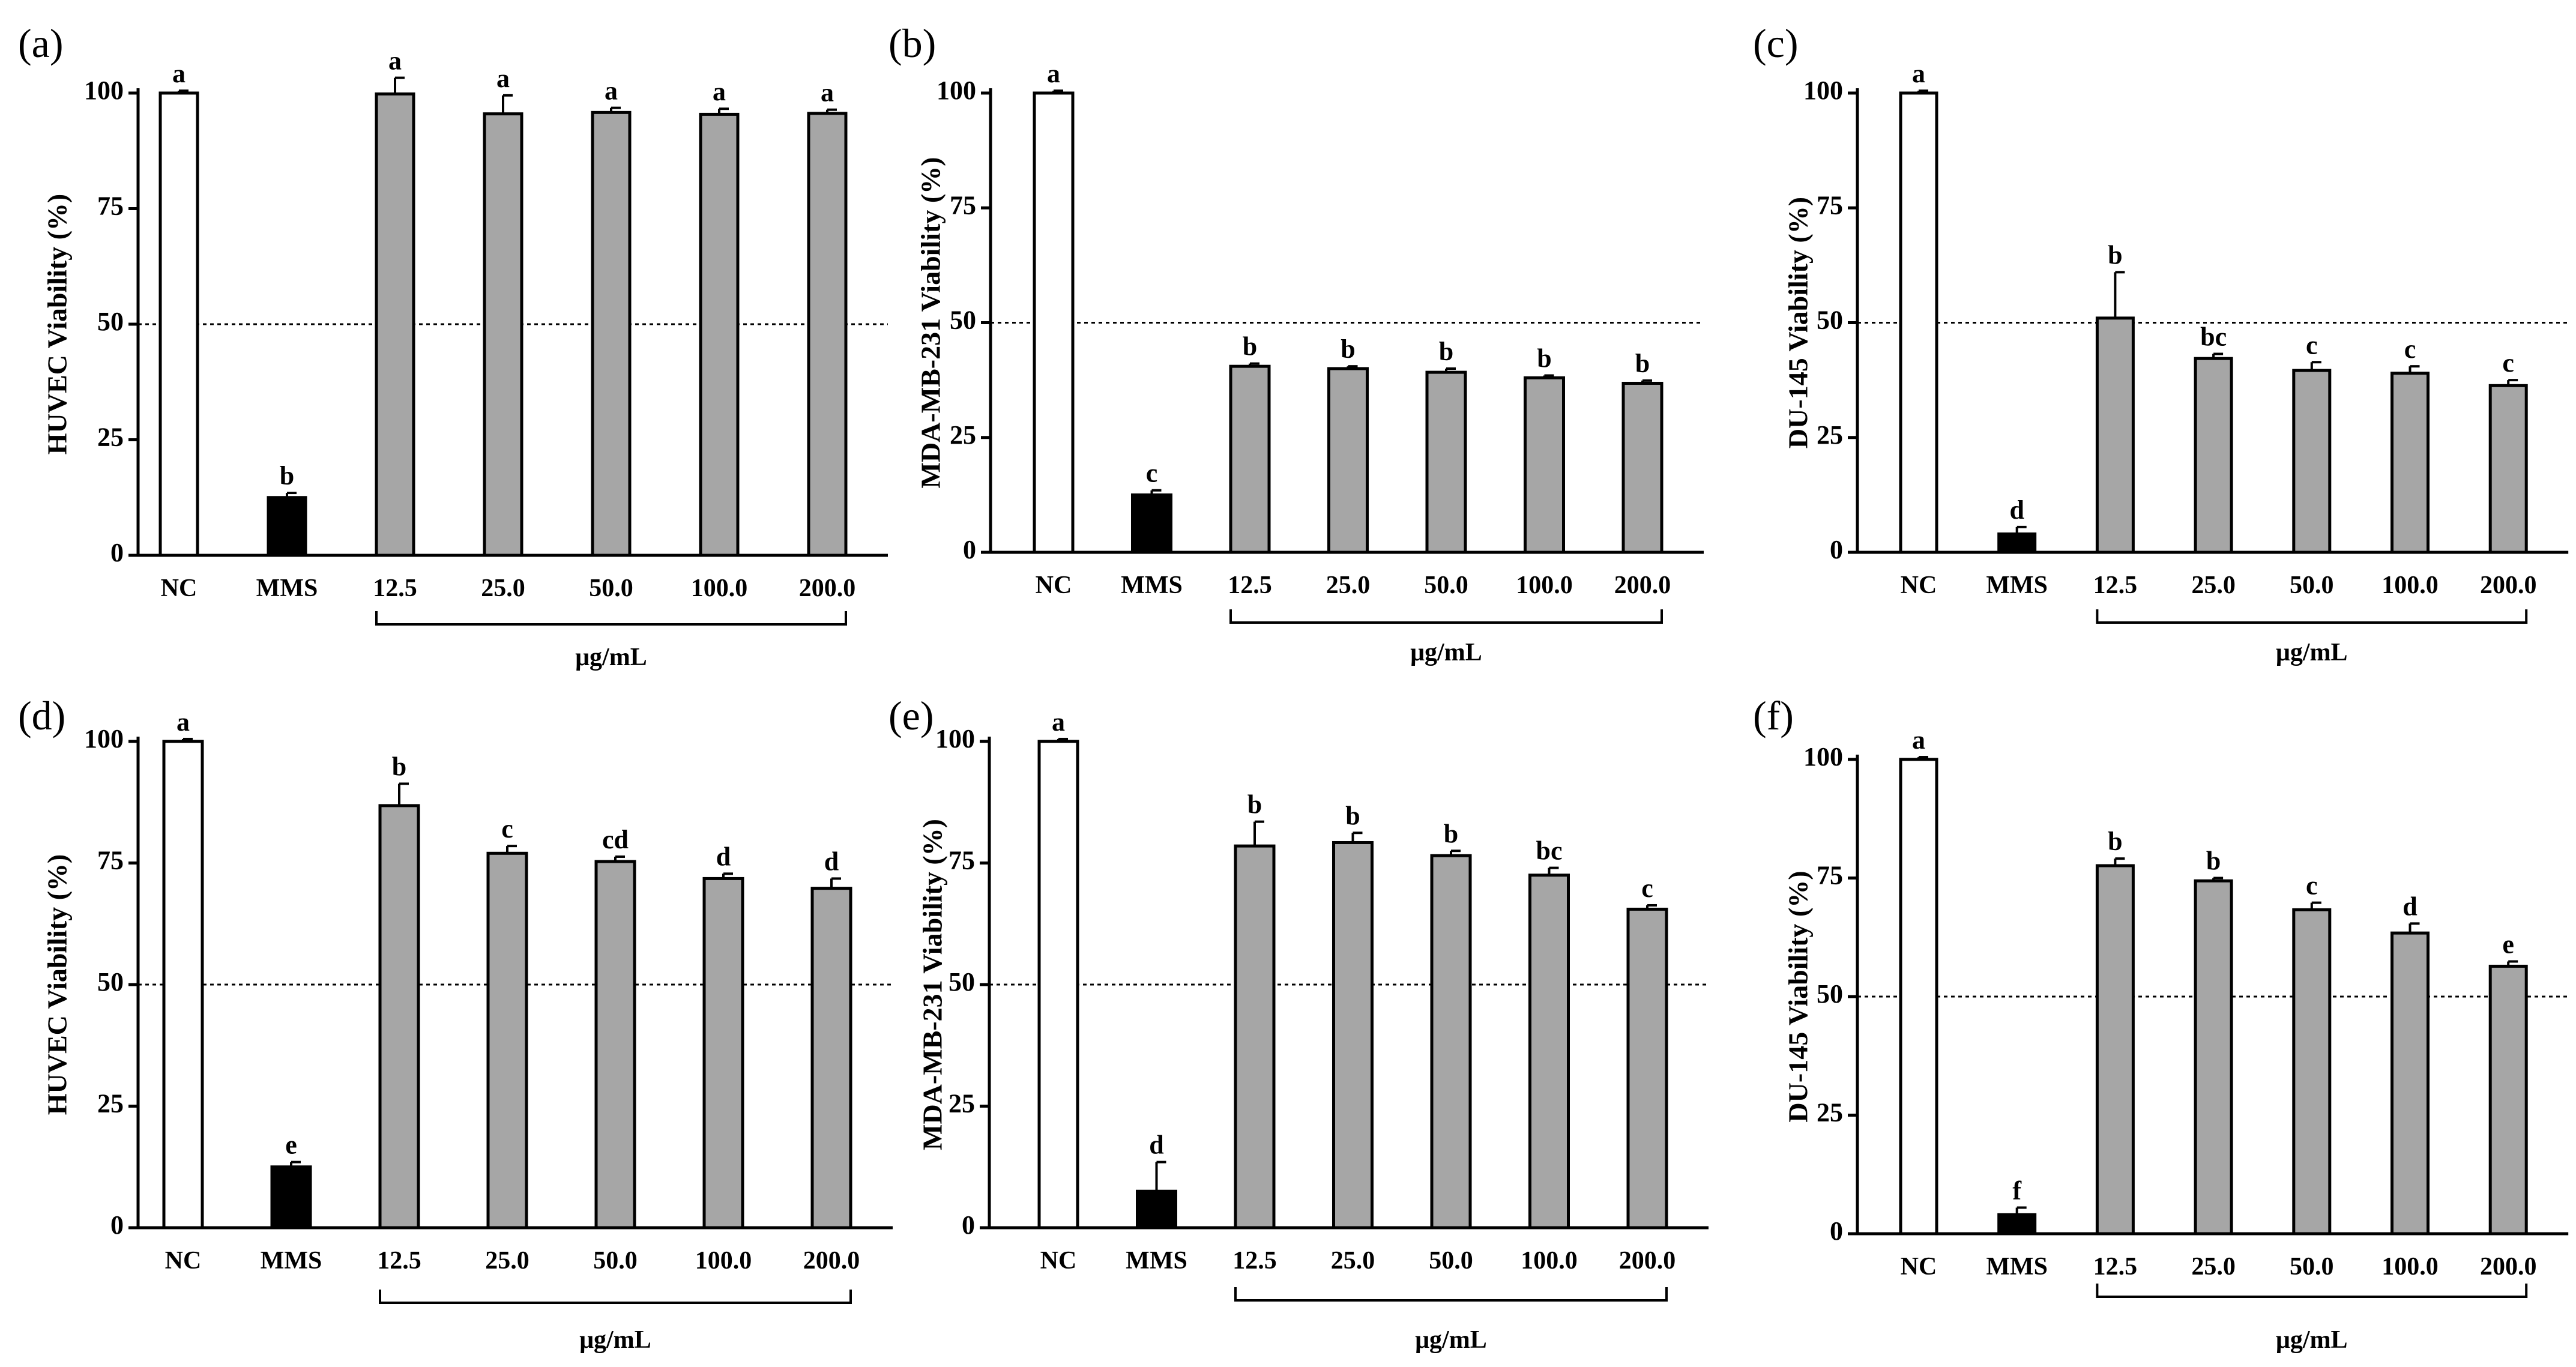 The image size is (2576, 1367). I want to click on panel-letter: (c), so click(1775, 43).